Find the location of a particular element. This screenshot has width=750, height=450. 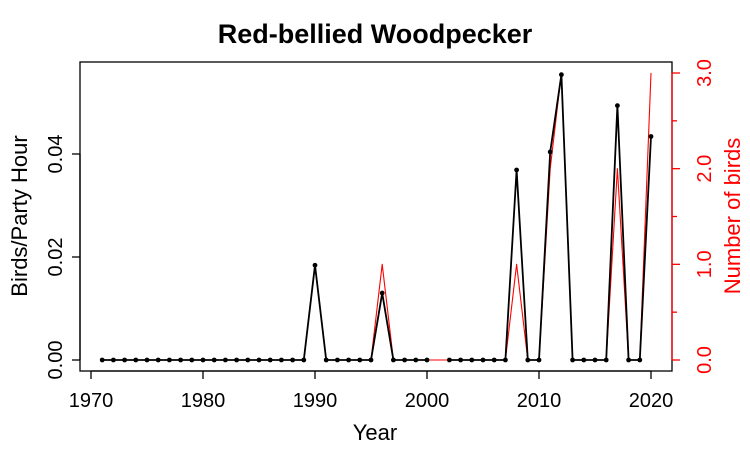

y-axis-label-left: Birds/Party Hour is located at coordinates (19, 215).